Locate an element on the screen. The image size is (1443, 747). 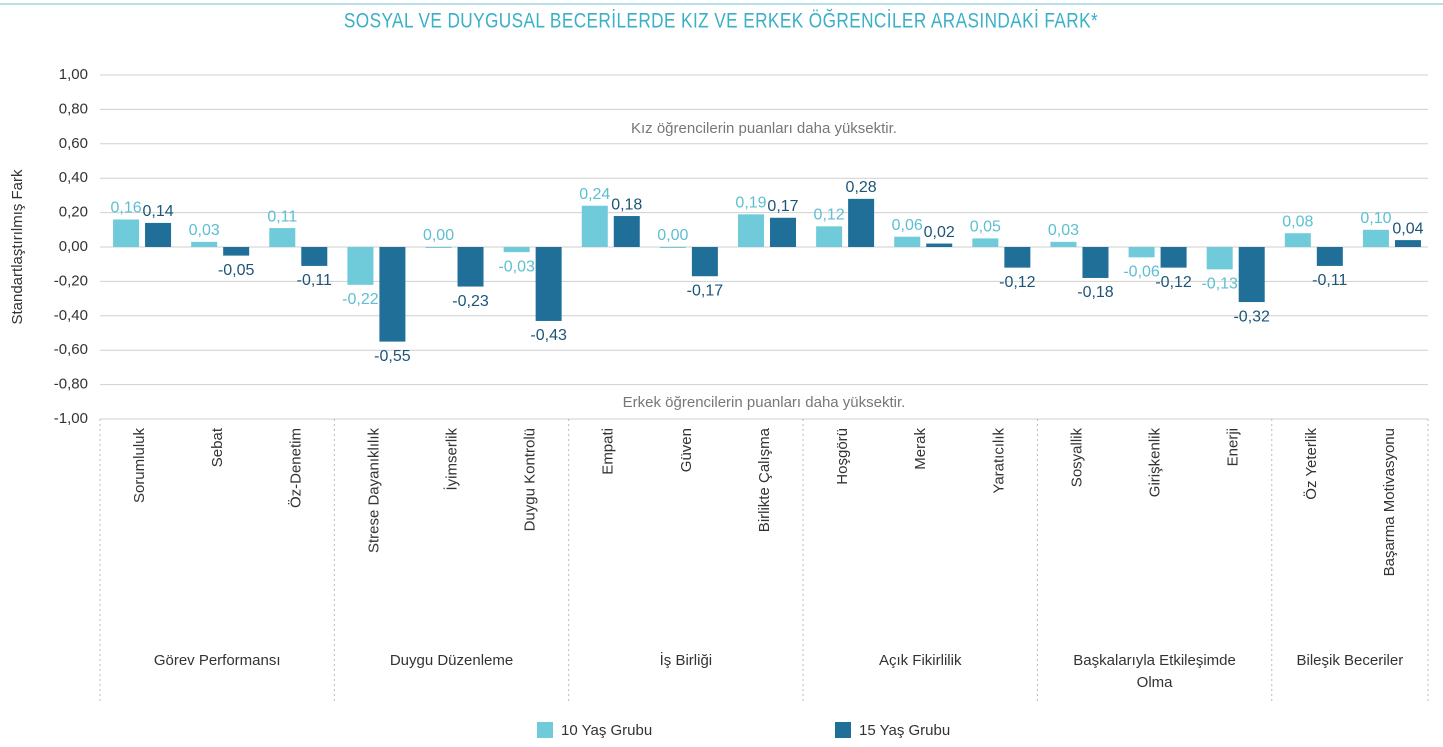
x-tick-label: Hoşgörü is located at coordinates (842, 456).